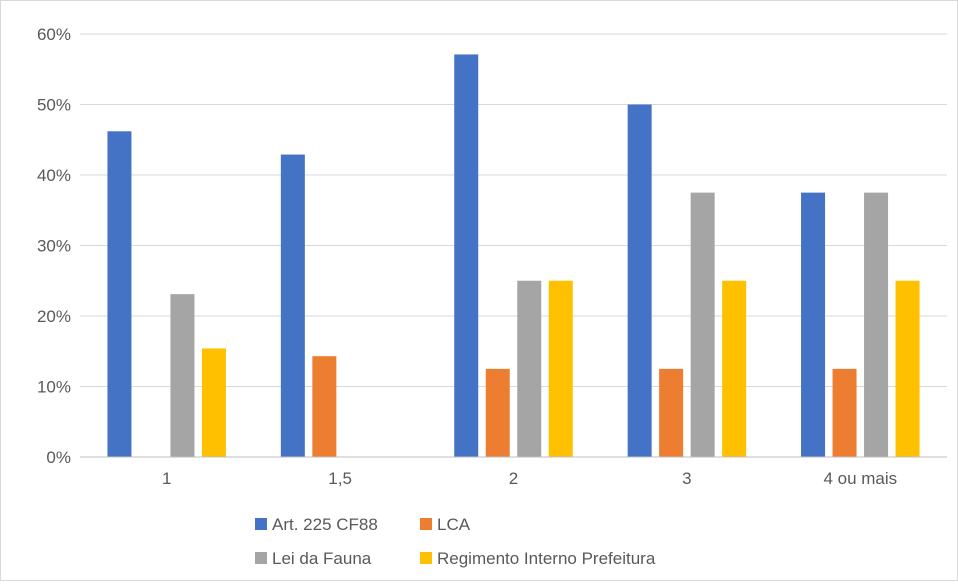 The height and width of the screenshot is (585, 958). What do you see at coordinates (454, 524) in the screenshot?
I see `legend-label: LCA` at bounding box center [454, 524].